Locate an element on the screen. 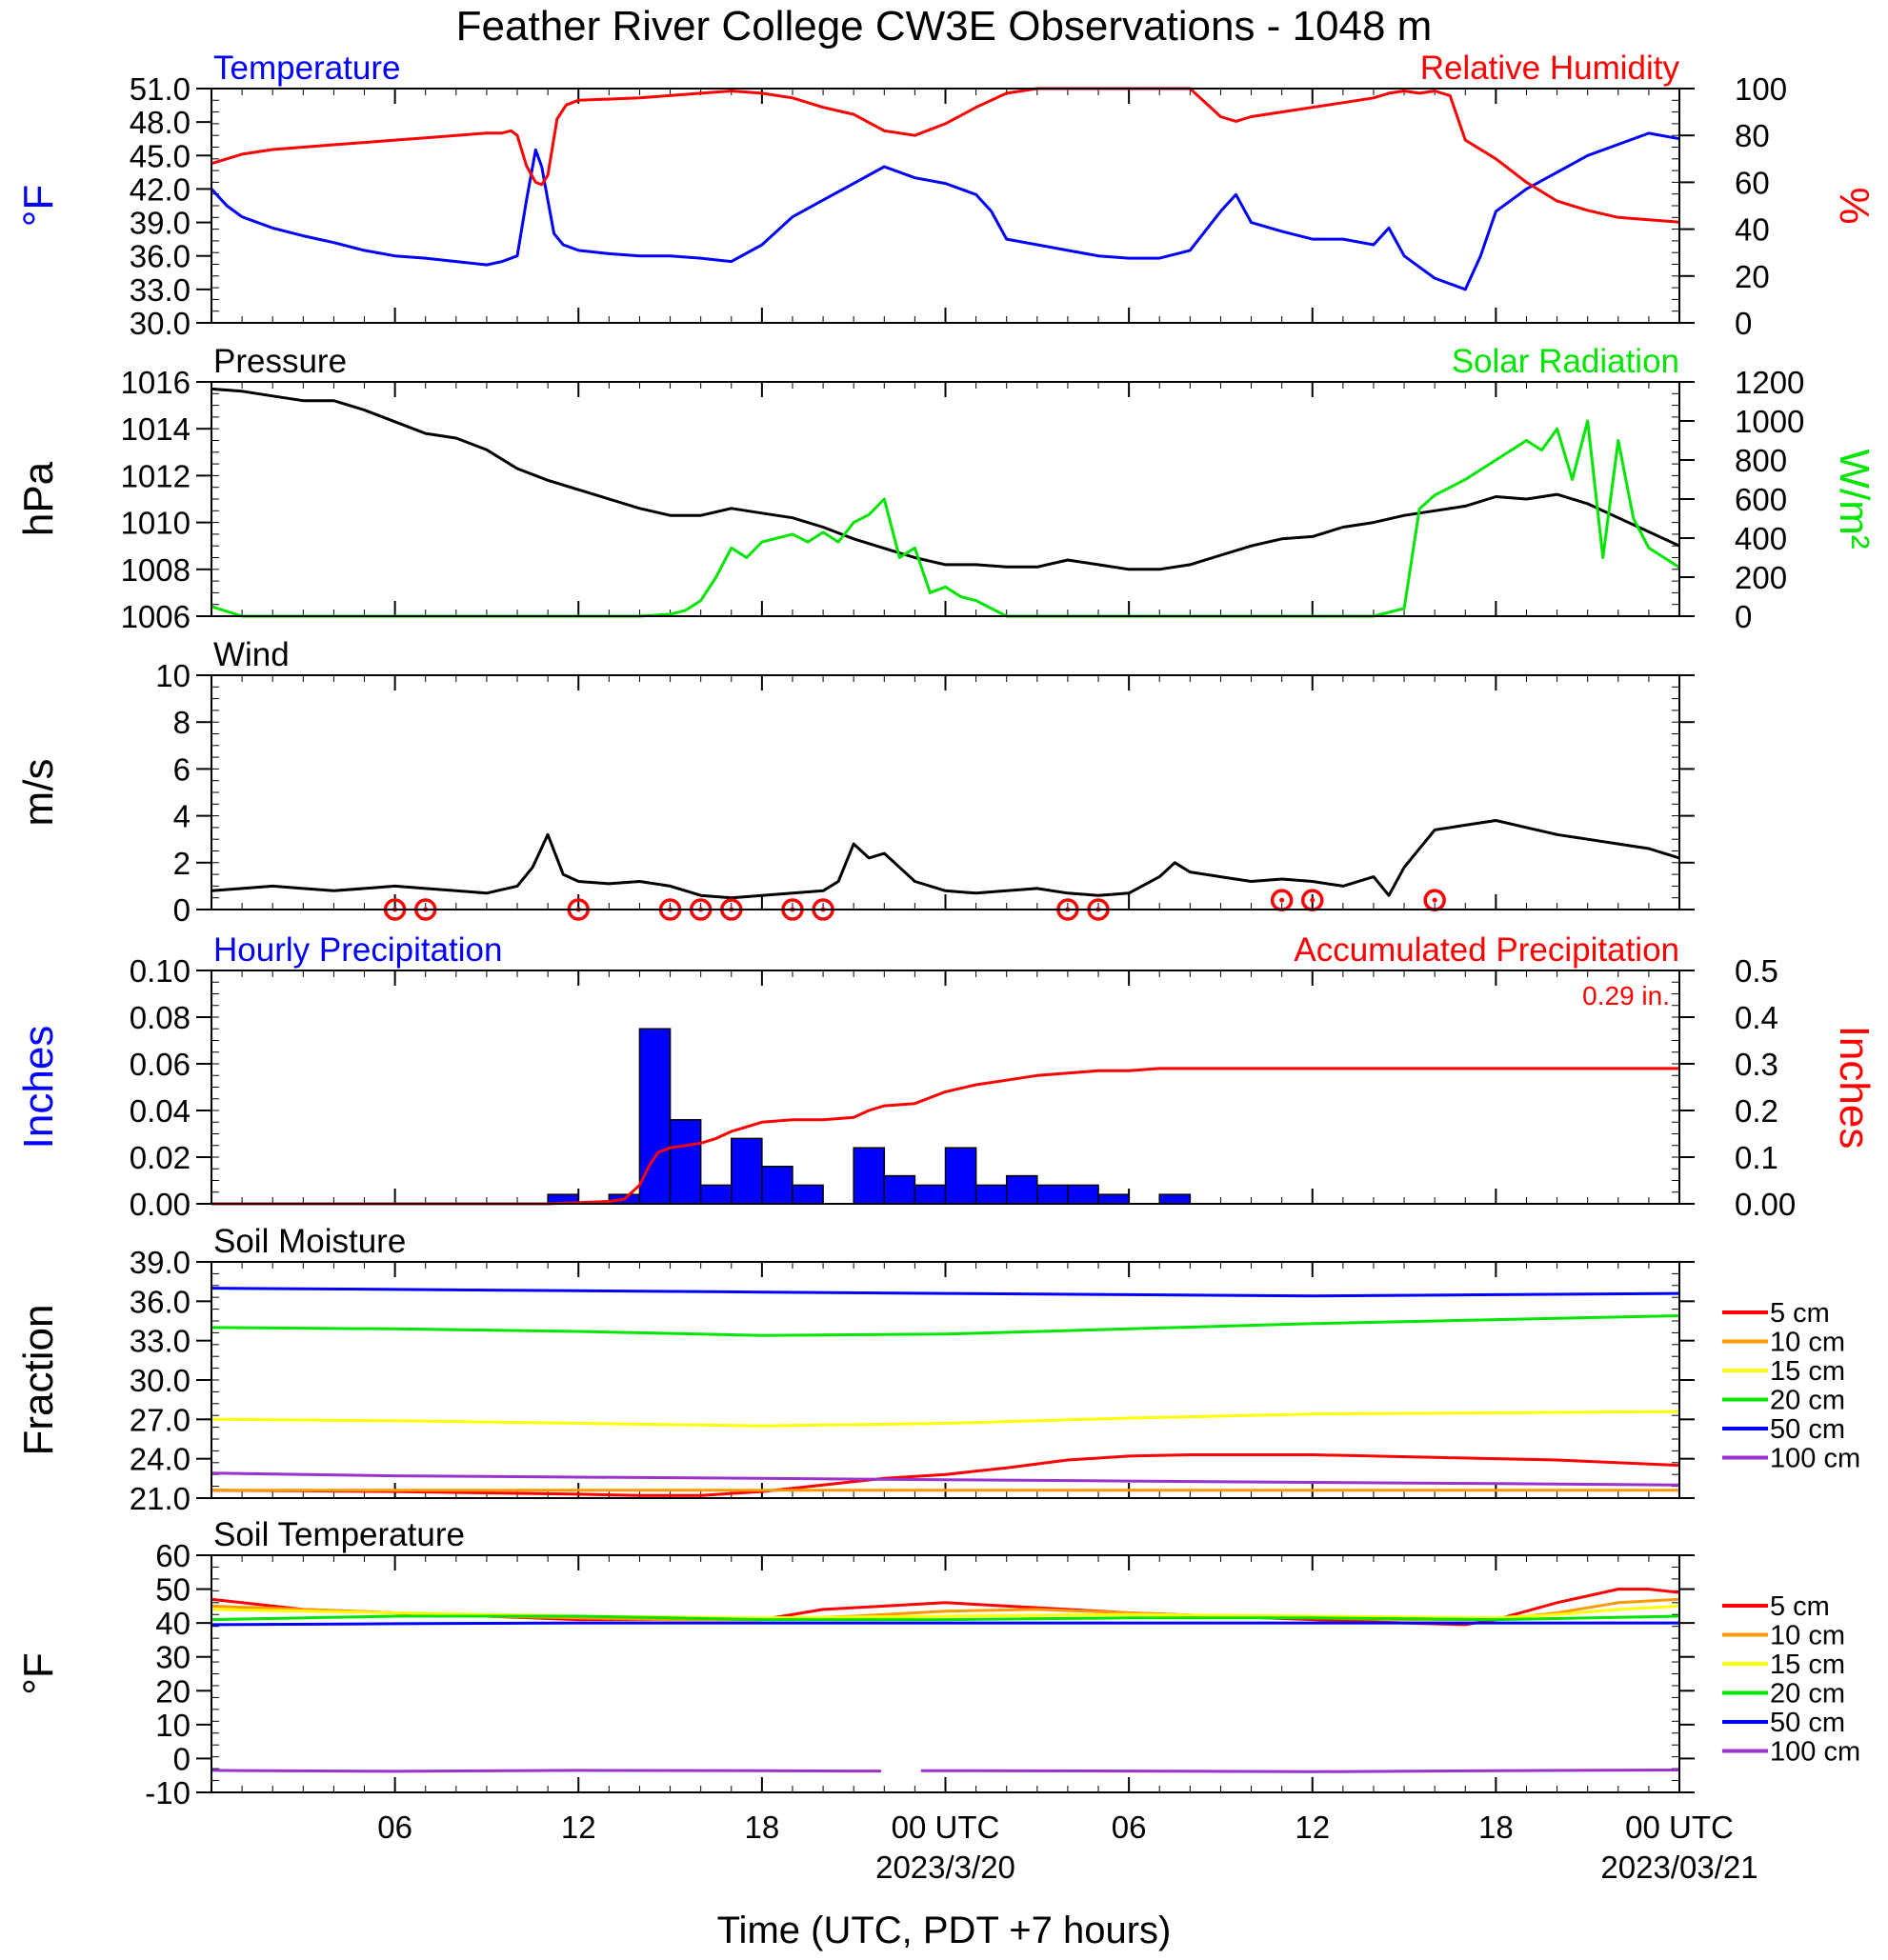  y-tick-label-right: 400 is located at coordinates (1761, 538).